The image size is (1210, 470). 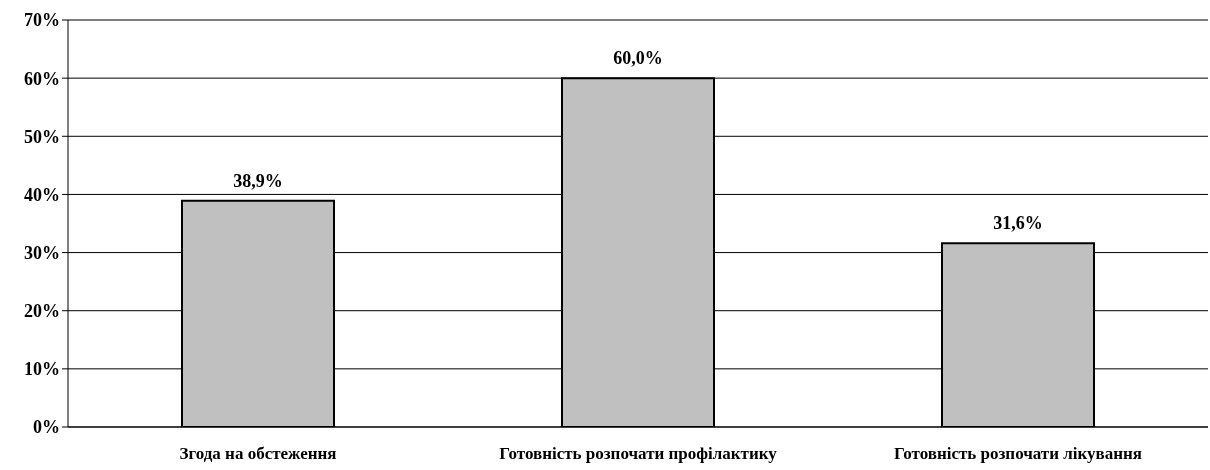 I want to click on y-tick-label: 40%, so click(x=42, y=194).